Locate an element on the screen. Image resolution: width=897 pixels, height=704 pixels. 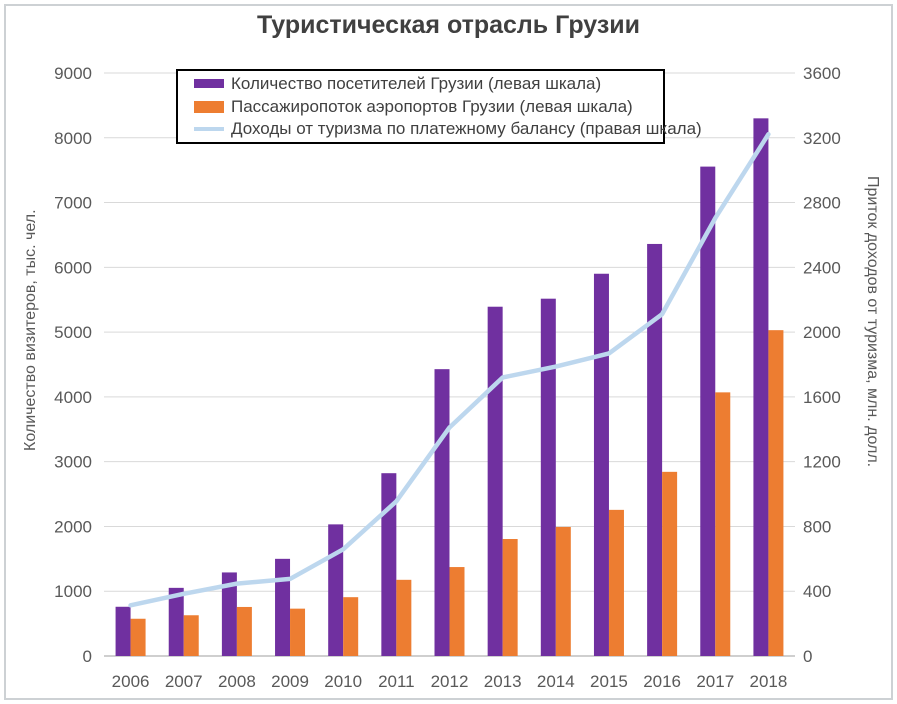
x-axis-label-2017: 2017 is located at coordinates (715, 681).